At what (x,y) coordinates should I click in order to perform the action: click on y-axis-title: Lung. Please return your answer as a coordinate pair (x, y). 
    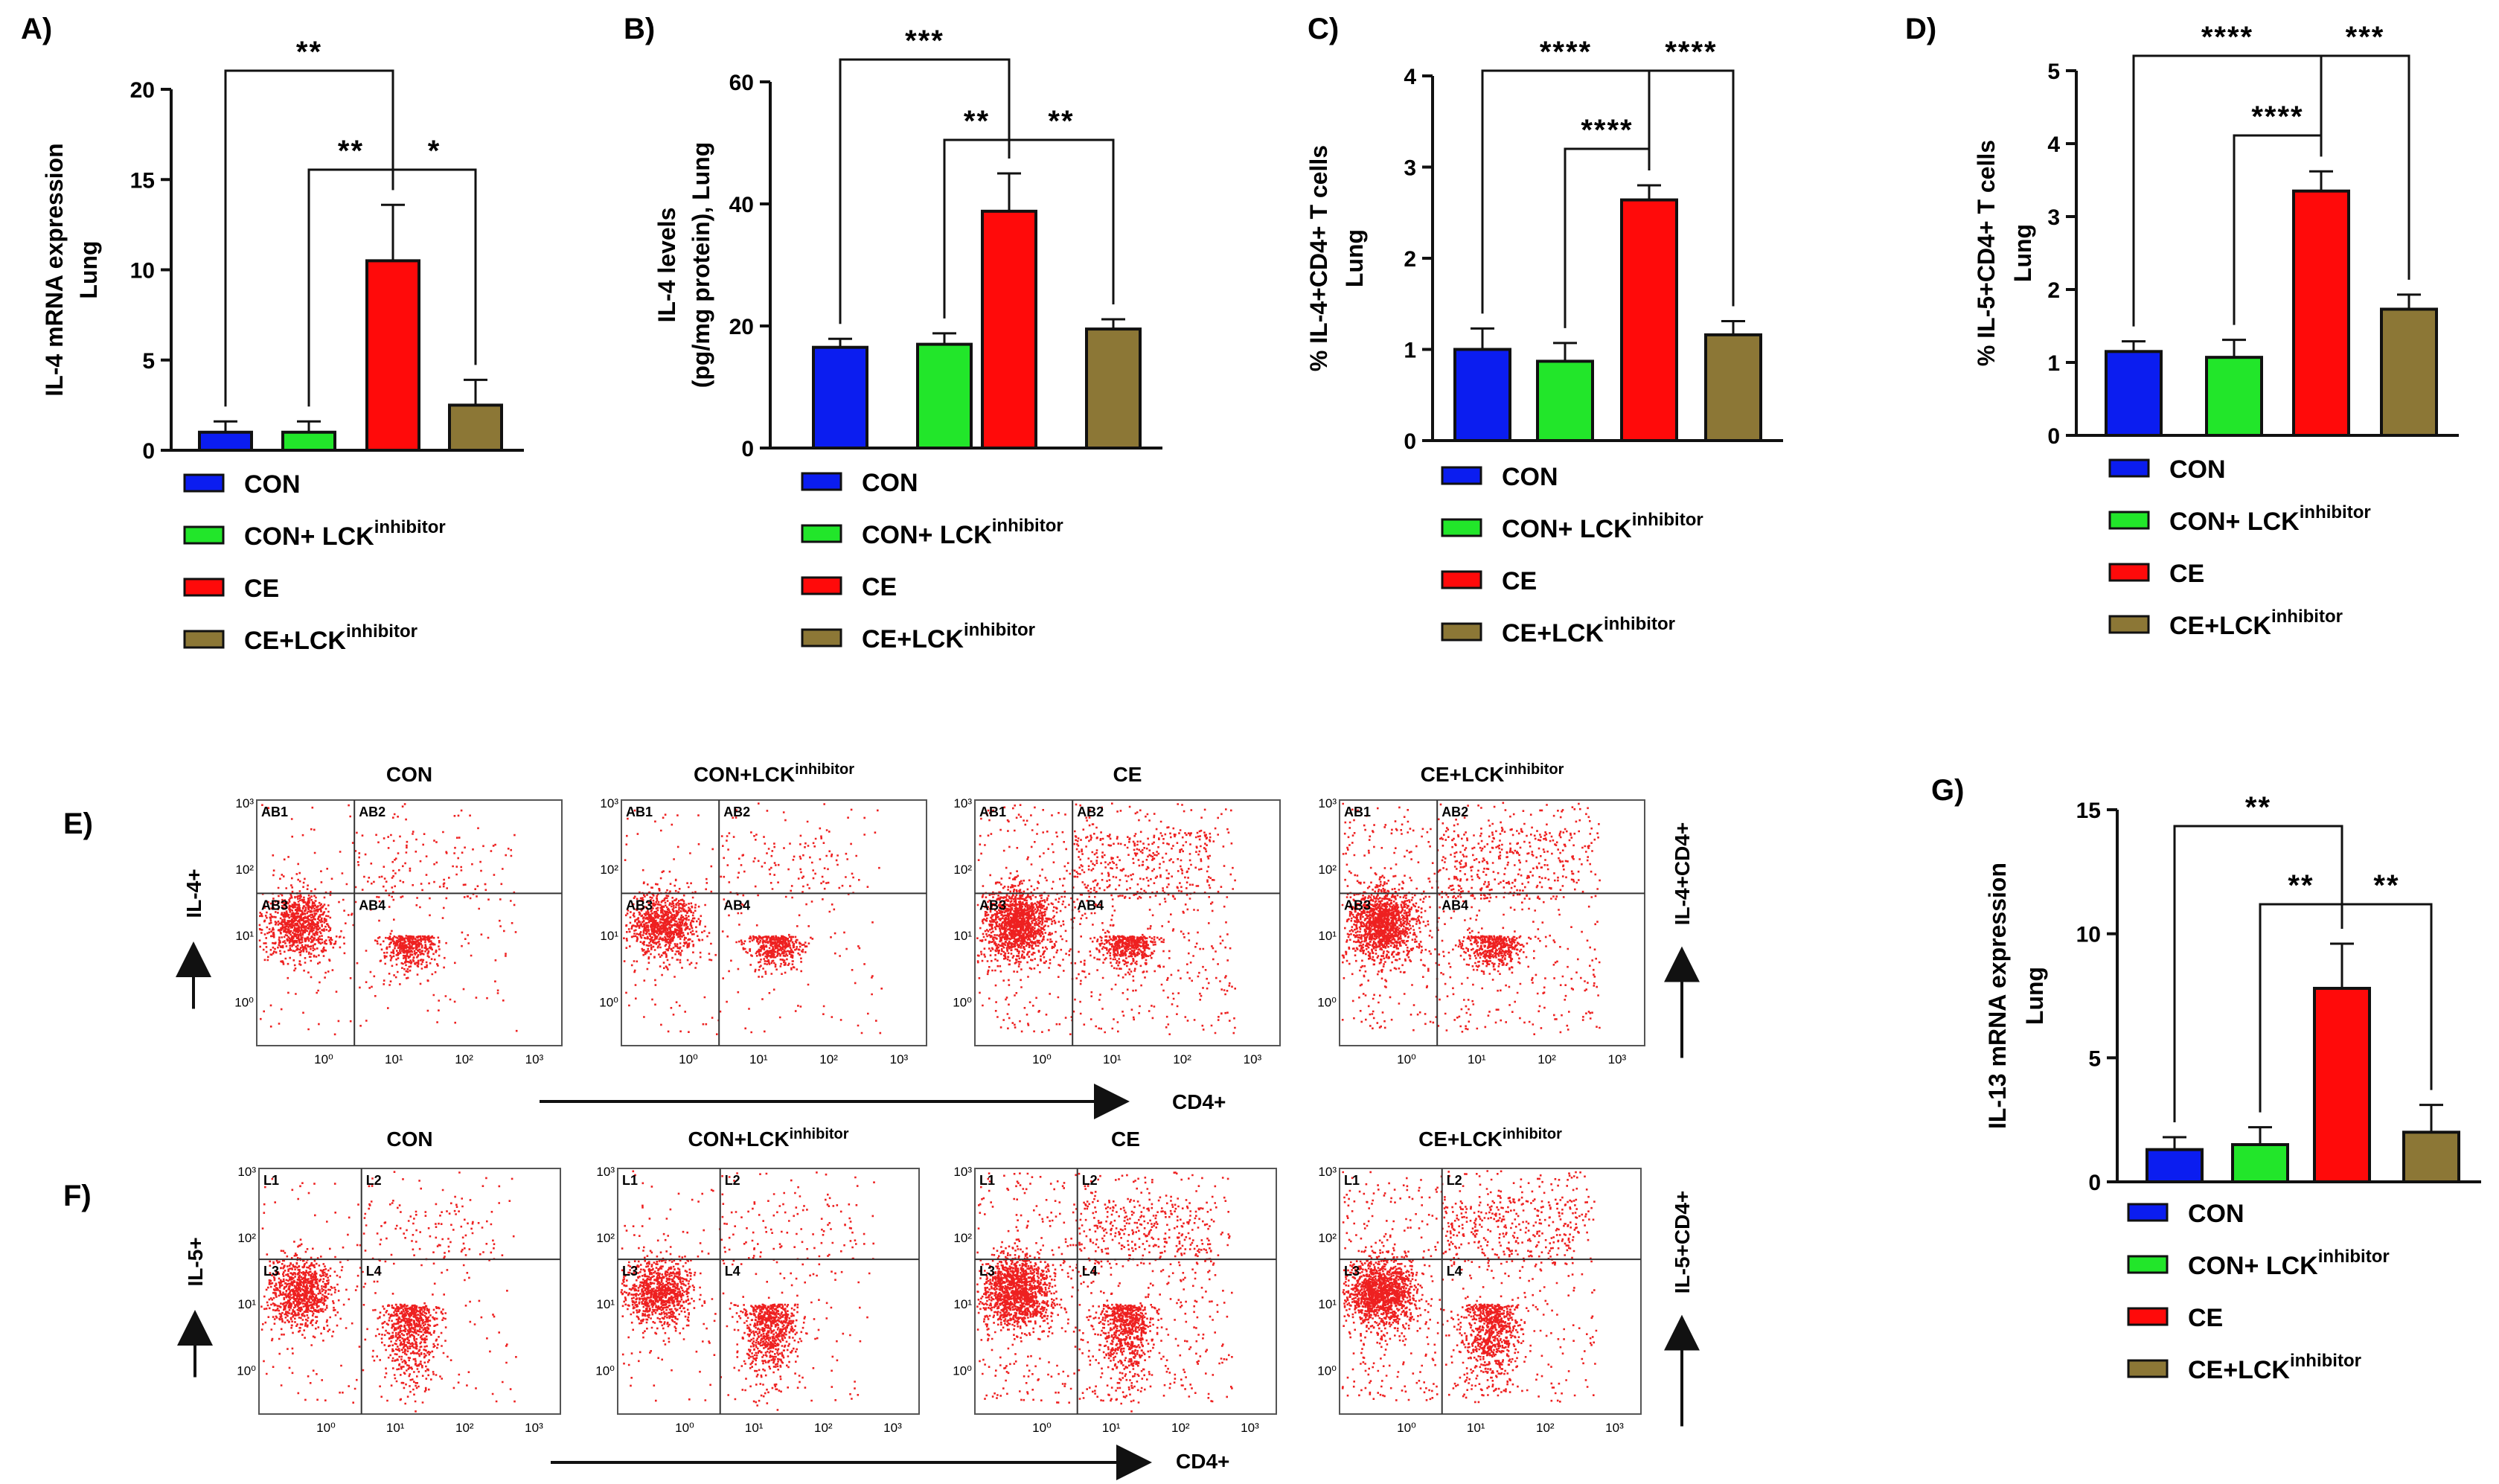
    Looking at the image, I should click on (88, 269).